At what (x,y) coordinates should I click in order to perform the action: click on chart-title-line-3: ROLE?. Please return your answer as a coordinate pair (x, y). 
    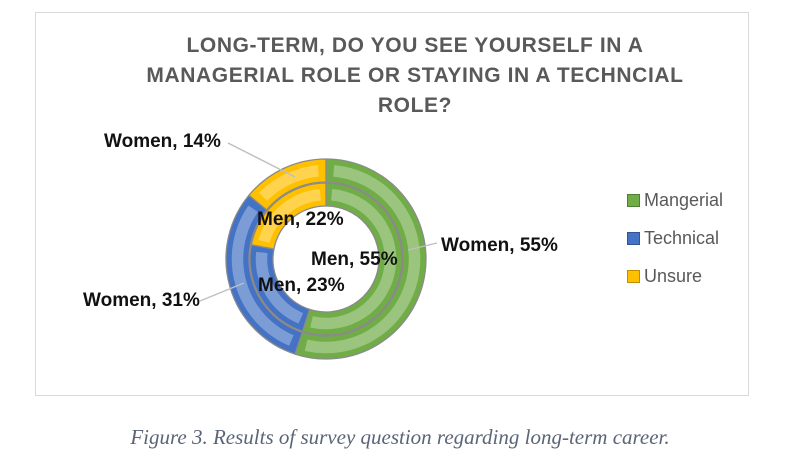
    Looking at the image, I should click on (415, 105).